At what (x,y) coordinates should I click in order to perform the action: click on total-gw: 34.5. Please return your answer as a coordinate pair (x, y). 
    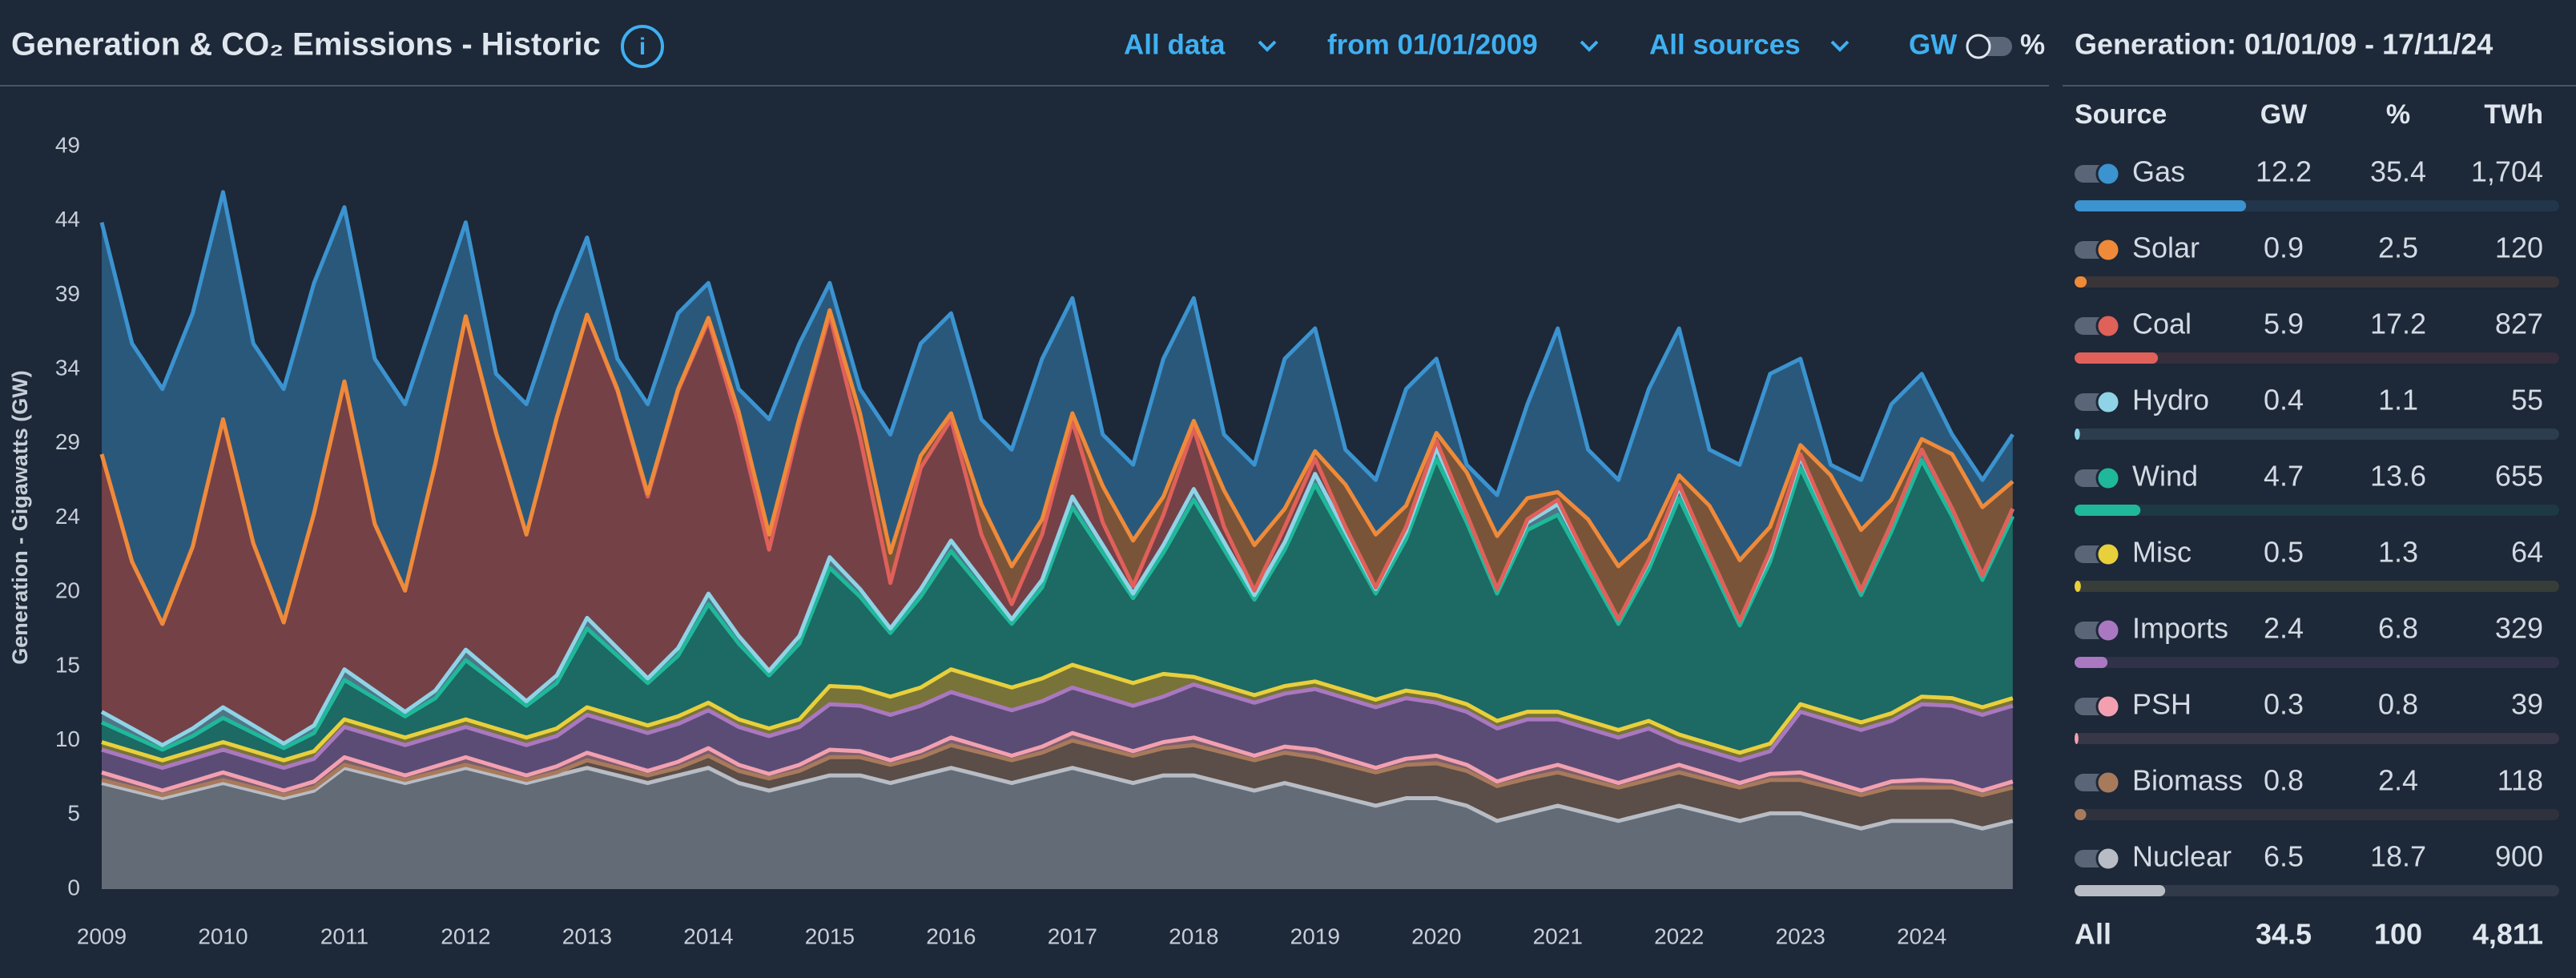
    Looking at the image, I should click on (2284, 934).